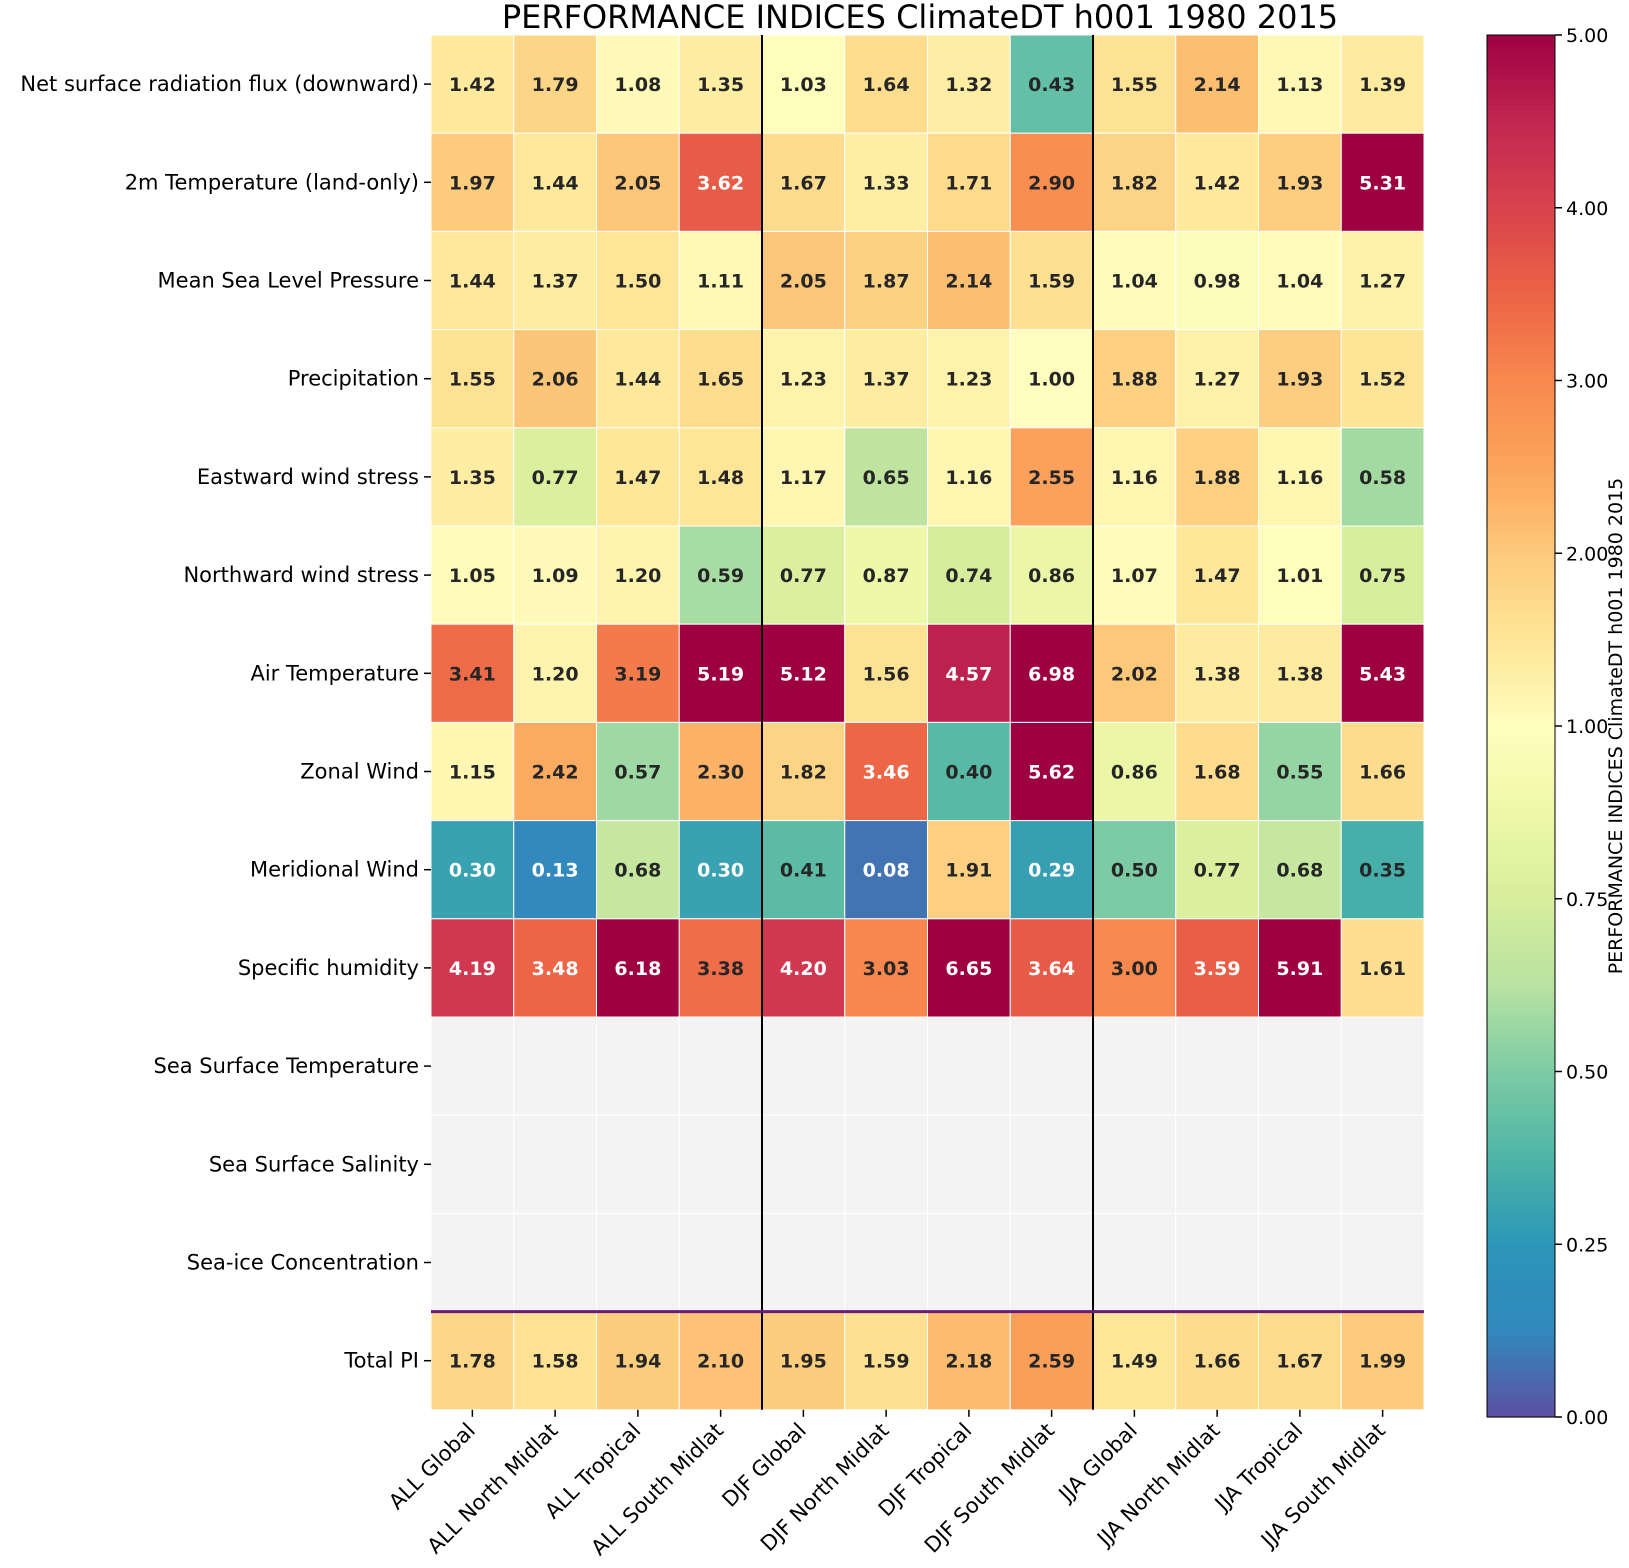  Describe the element at coordinates (637, 85) in the screenshot. I see `cell-value-label: 1.08` at that location.